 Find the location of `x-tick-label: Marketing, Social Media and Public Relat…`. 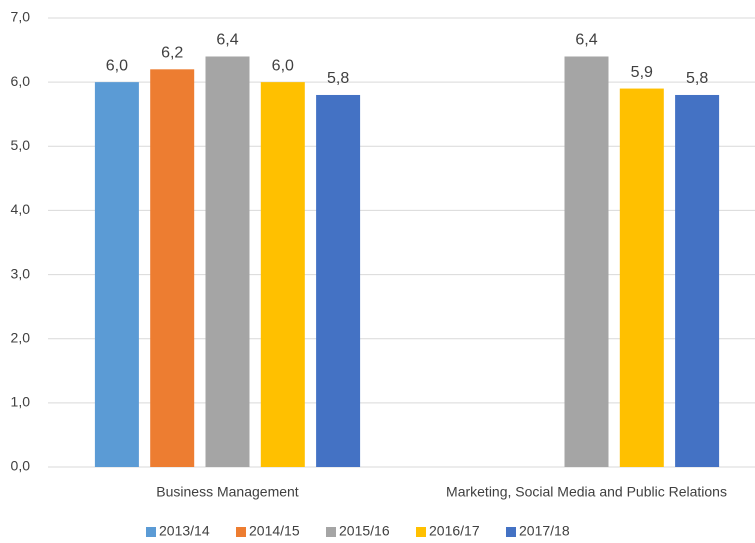

x-tick-label: Marketing, Social Media and Public Relat… is located at coordinates (586, 492).